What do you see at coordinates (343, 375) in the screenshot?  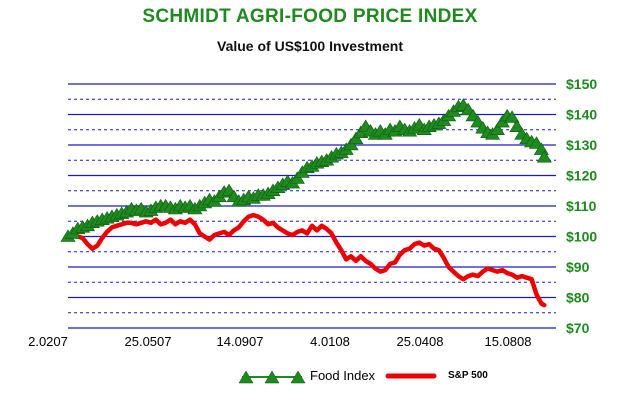 I see `legend-label-food-index: Food Index` at bounding box center [343, 375].